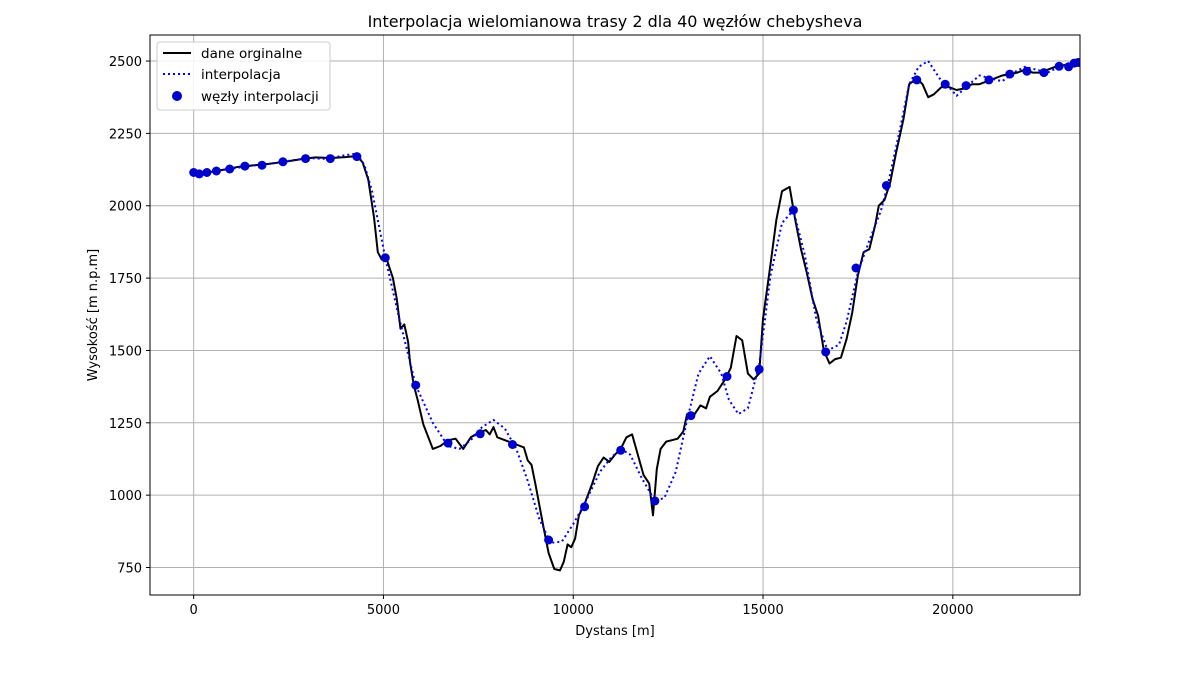 This screenshot has width=1200, height=700. Describe the element at coordinates (129, 569) in the screenshot. I see `y-tick-label: 750` at that location.